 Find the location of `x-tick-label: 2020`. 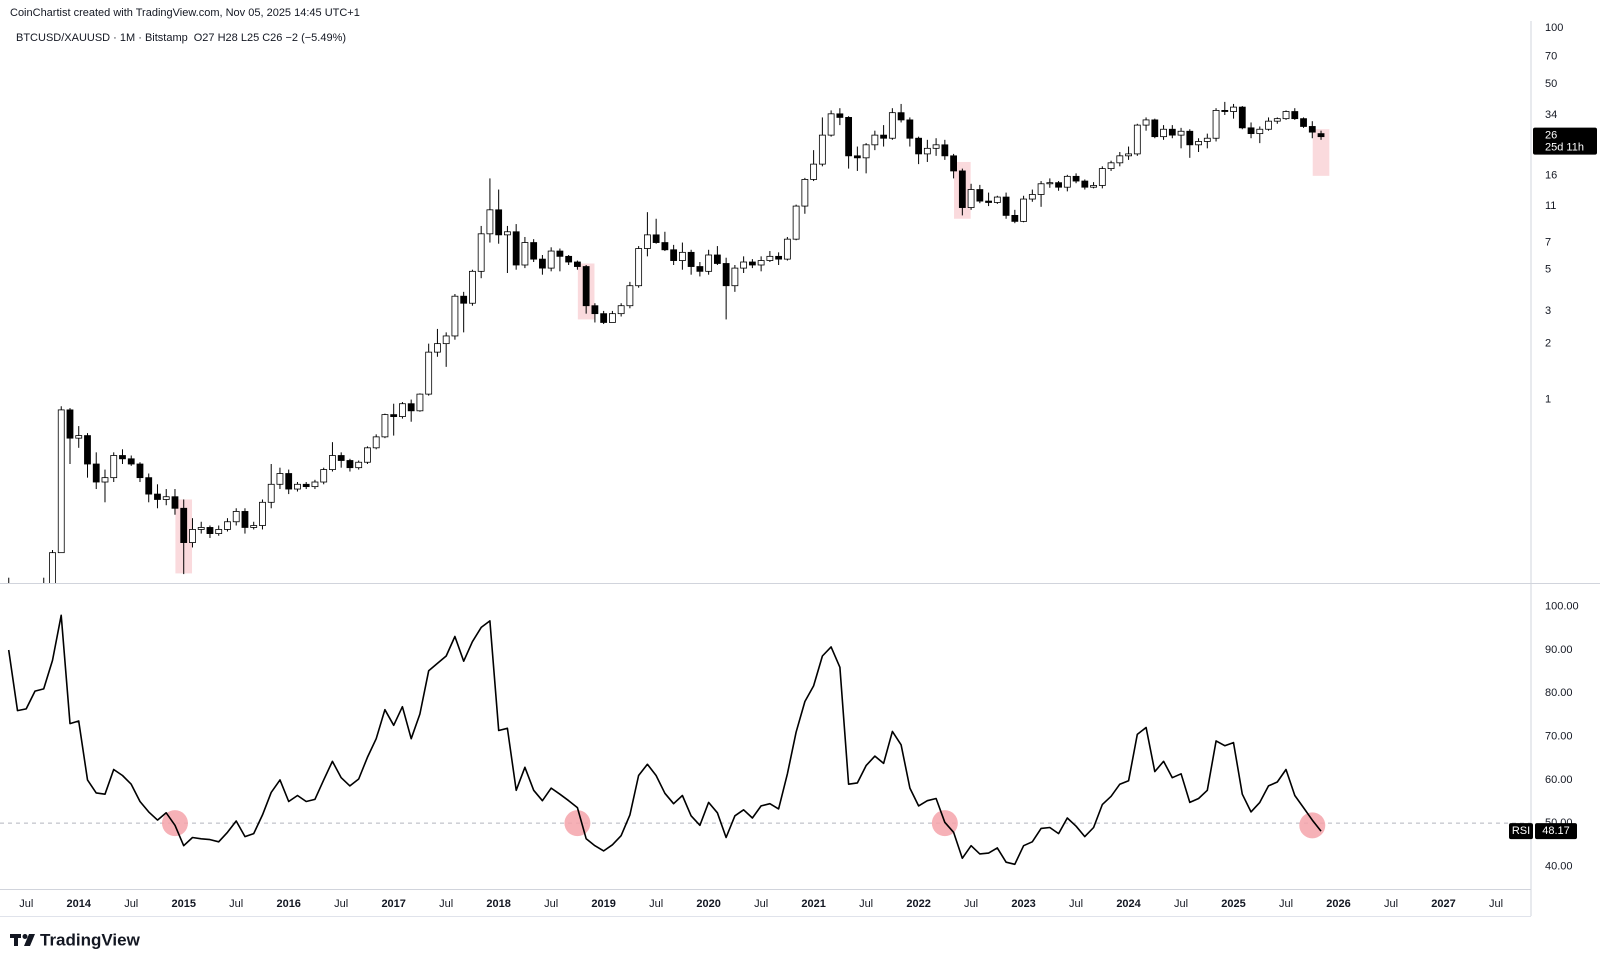

x-tick-label: 2020 is located at coordinates (708, 904).